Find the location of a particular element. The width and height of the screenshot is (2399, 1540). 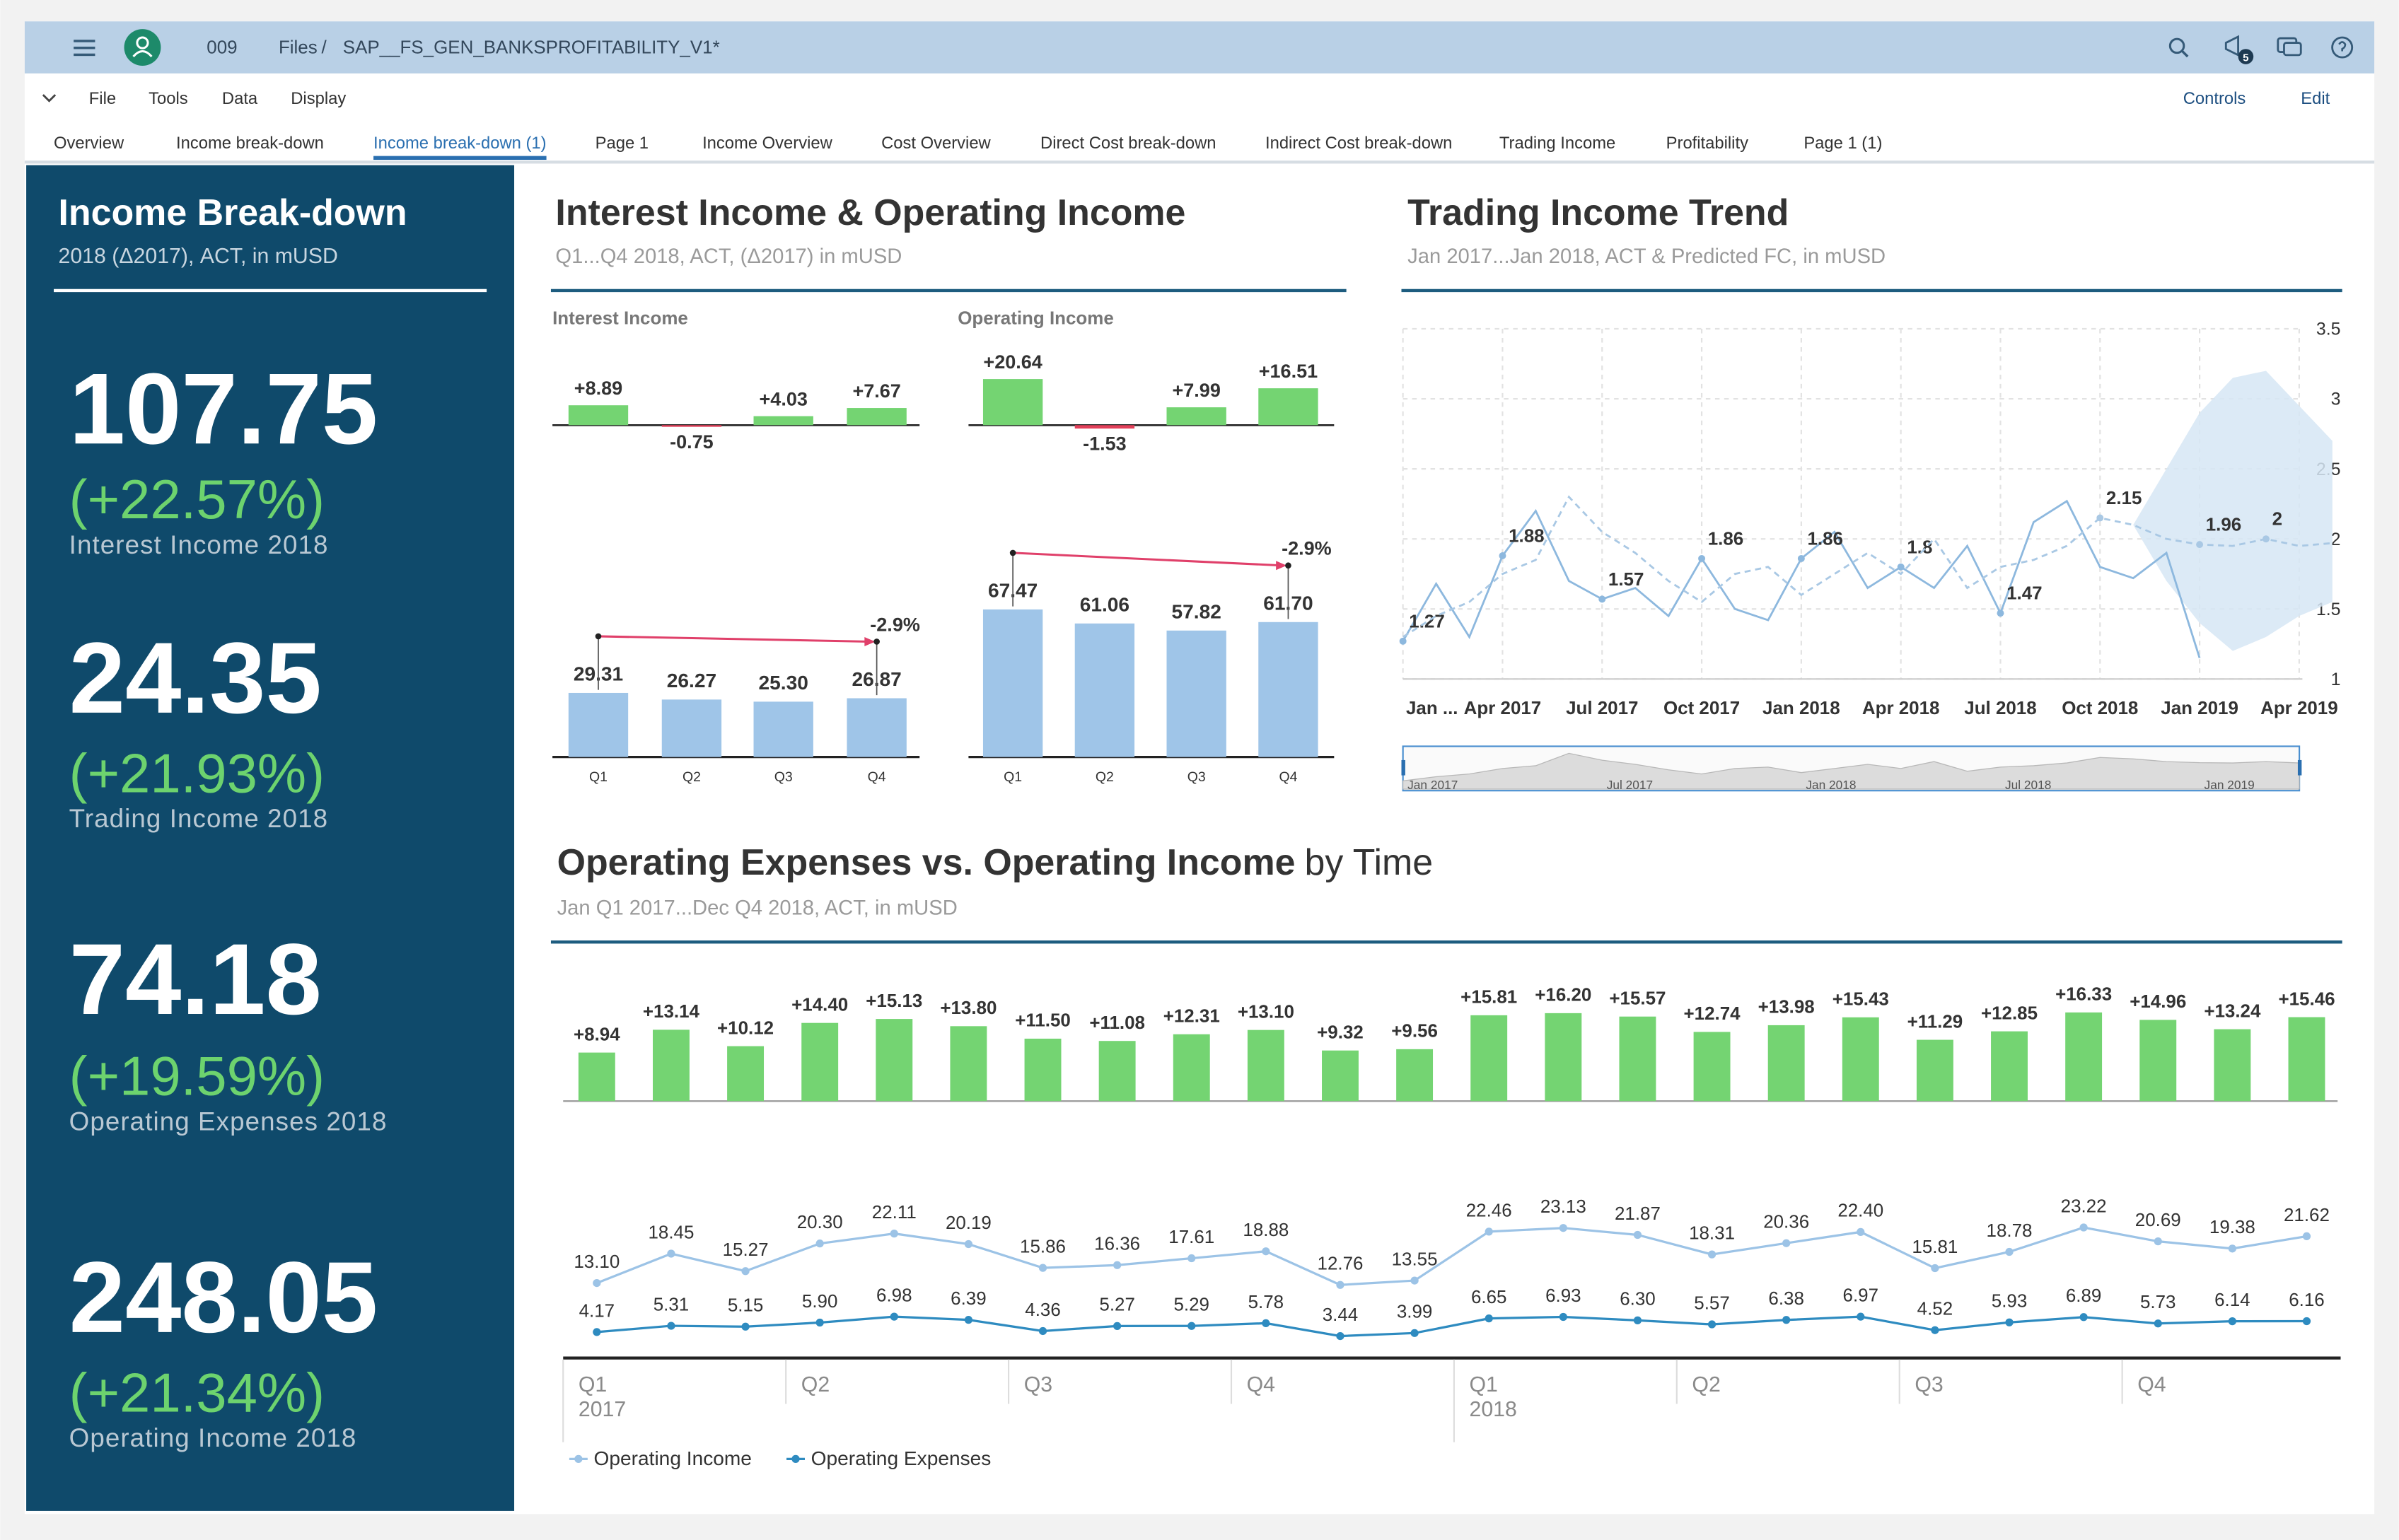

variance-label: +16.20 is located at coordinates (1563, 995).